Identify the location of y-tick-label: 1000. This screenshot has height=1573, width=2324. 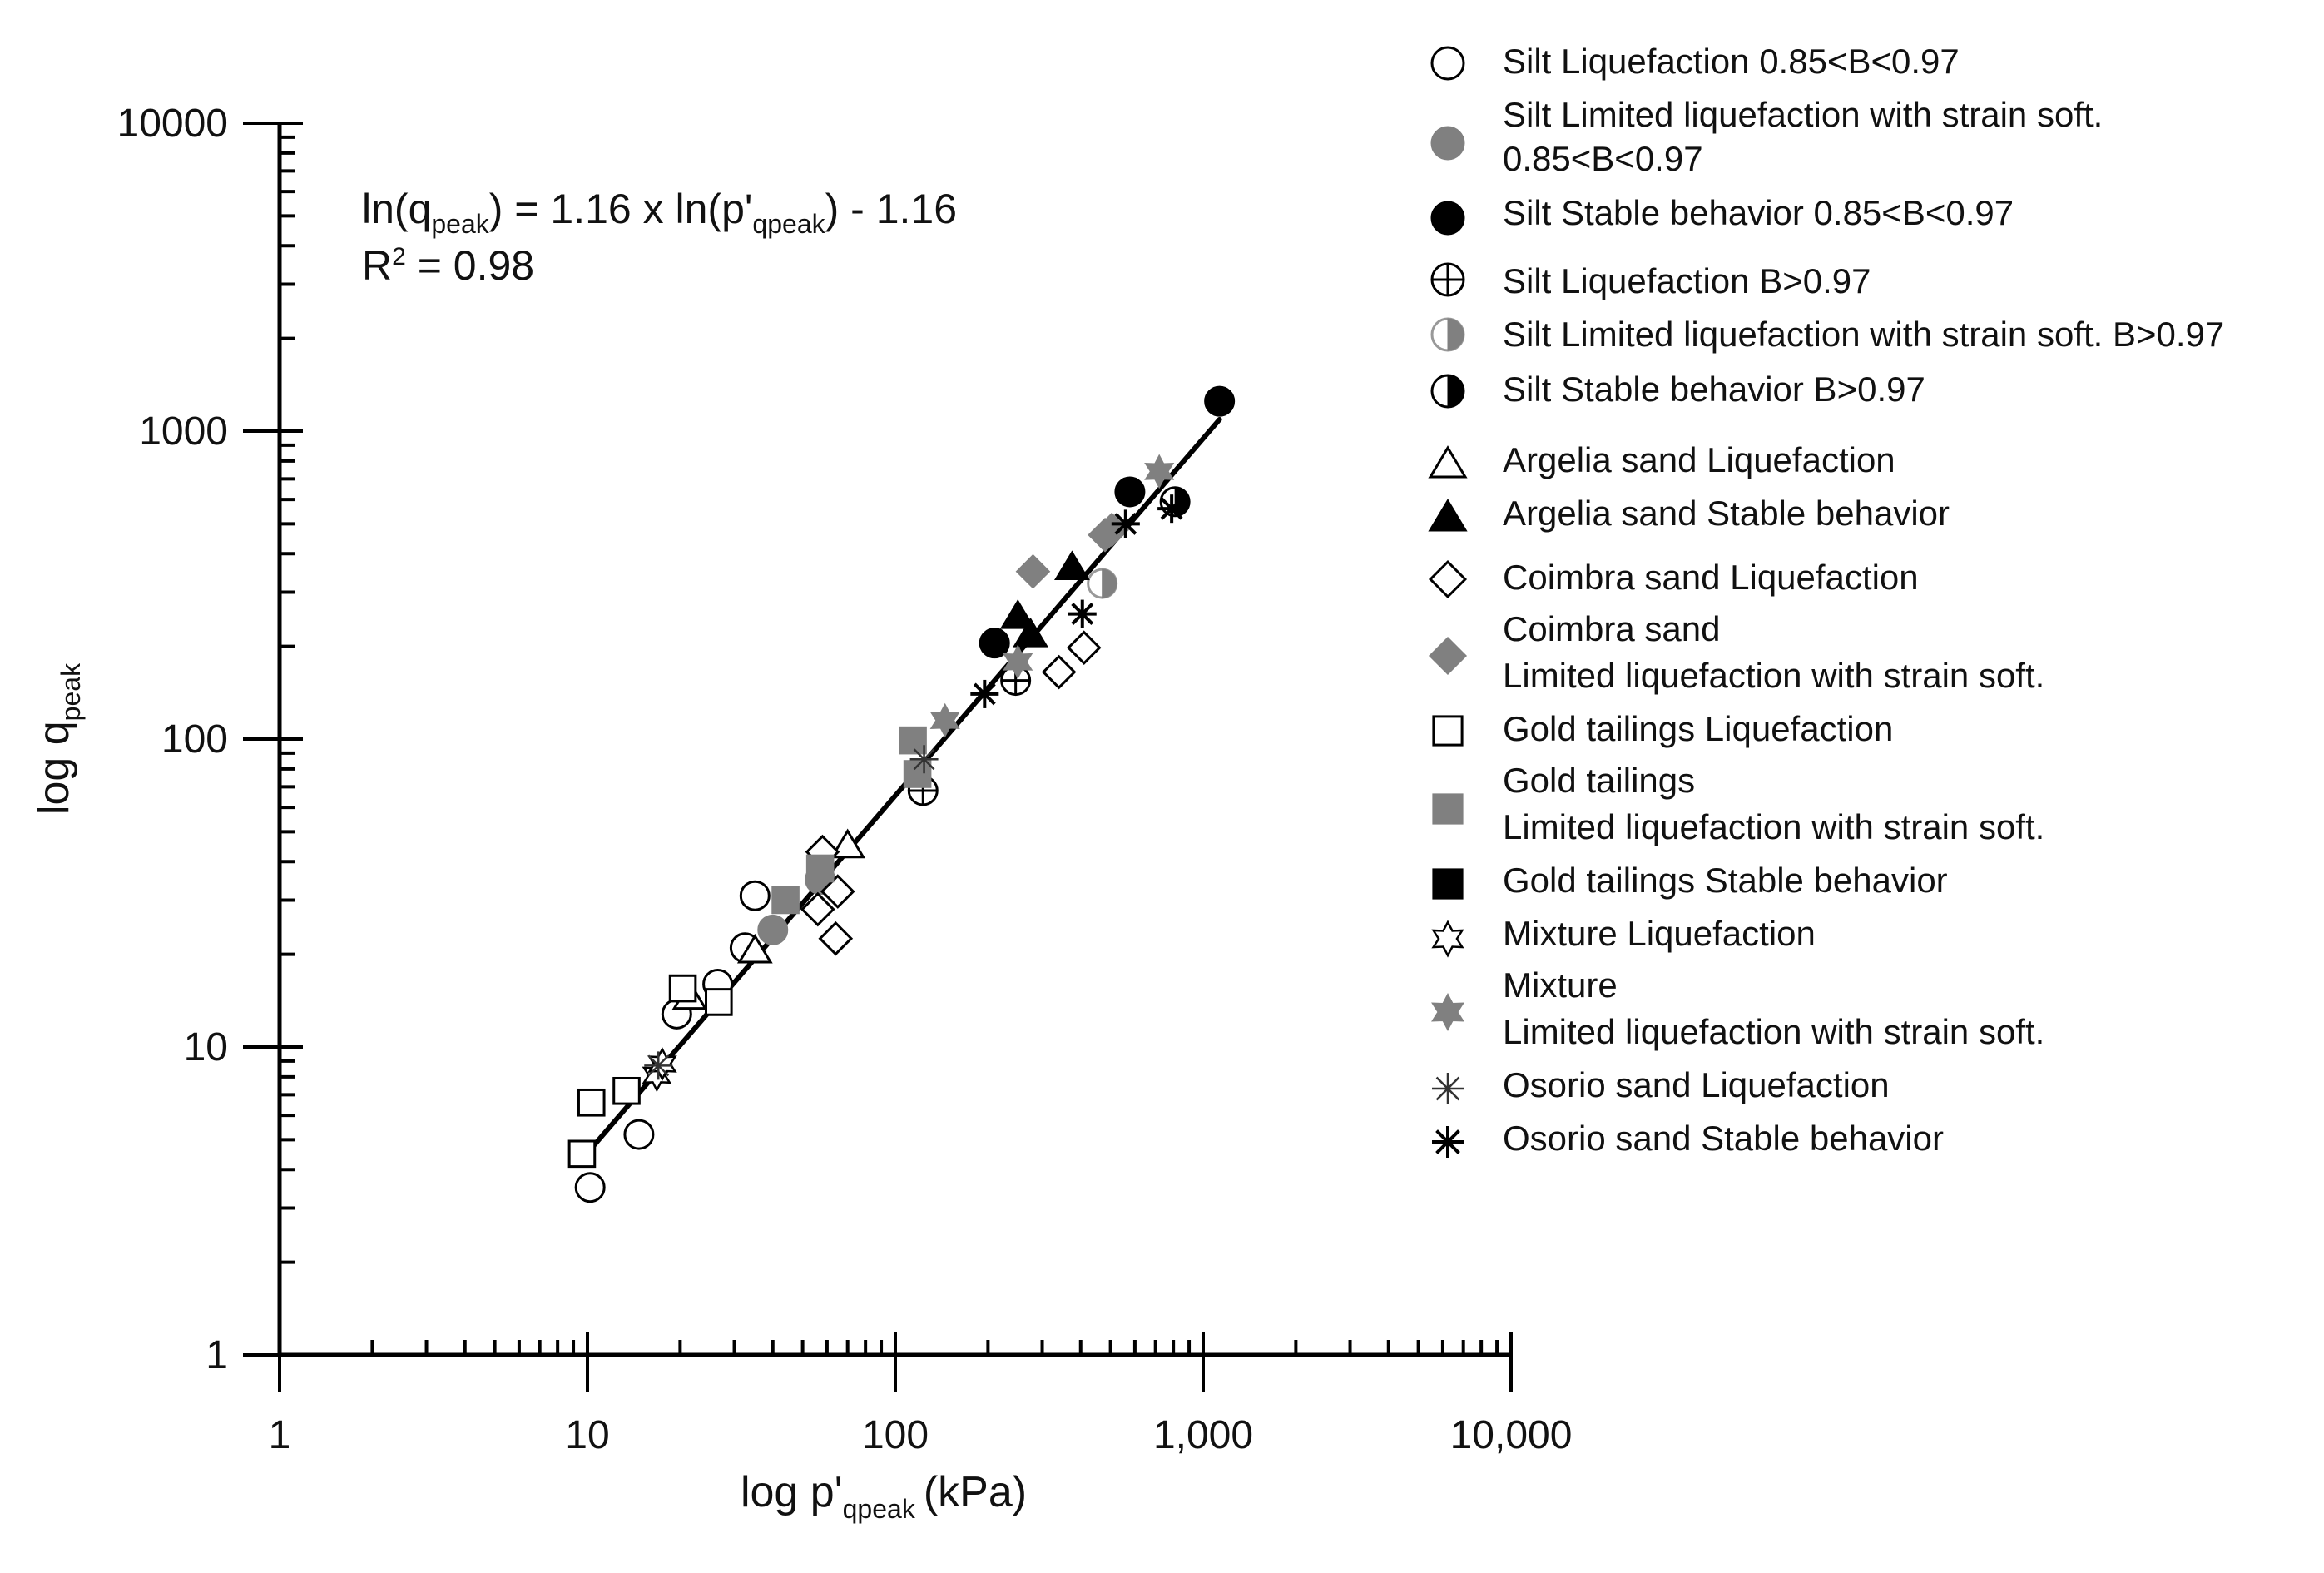
(183, 431).